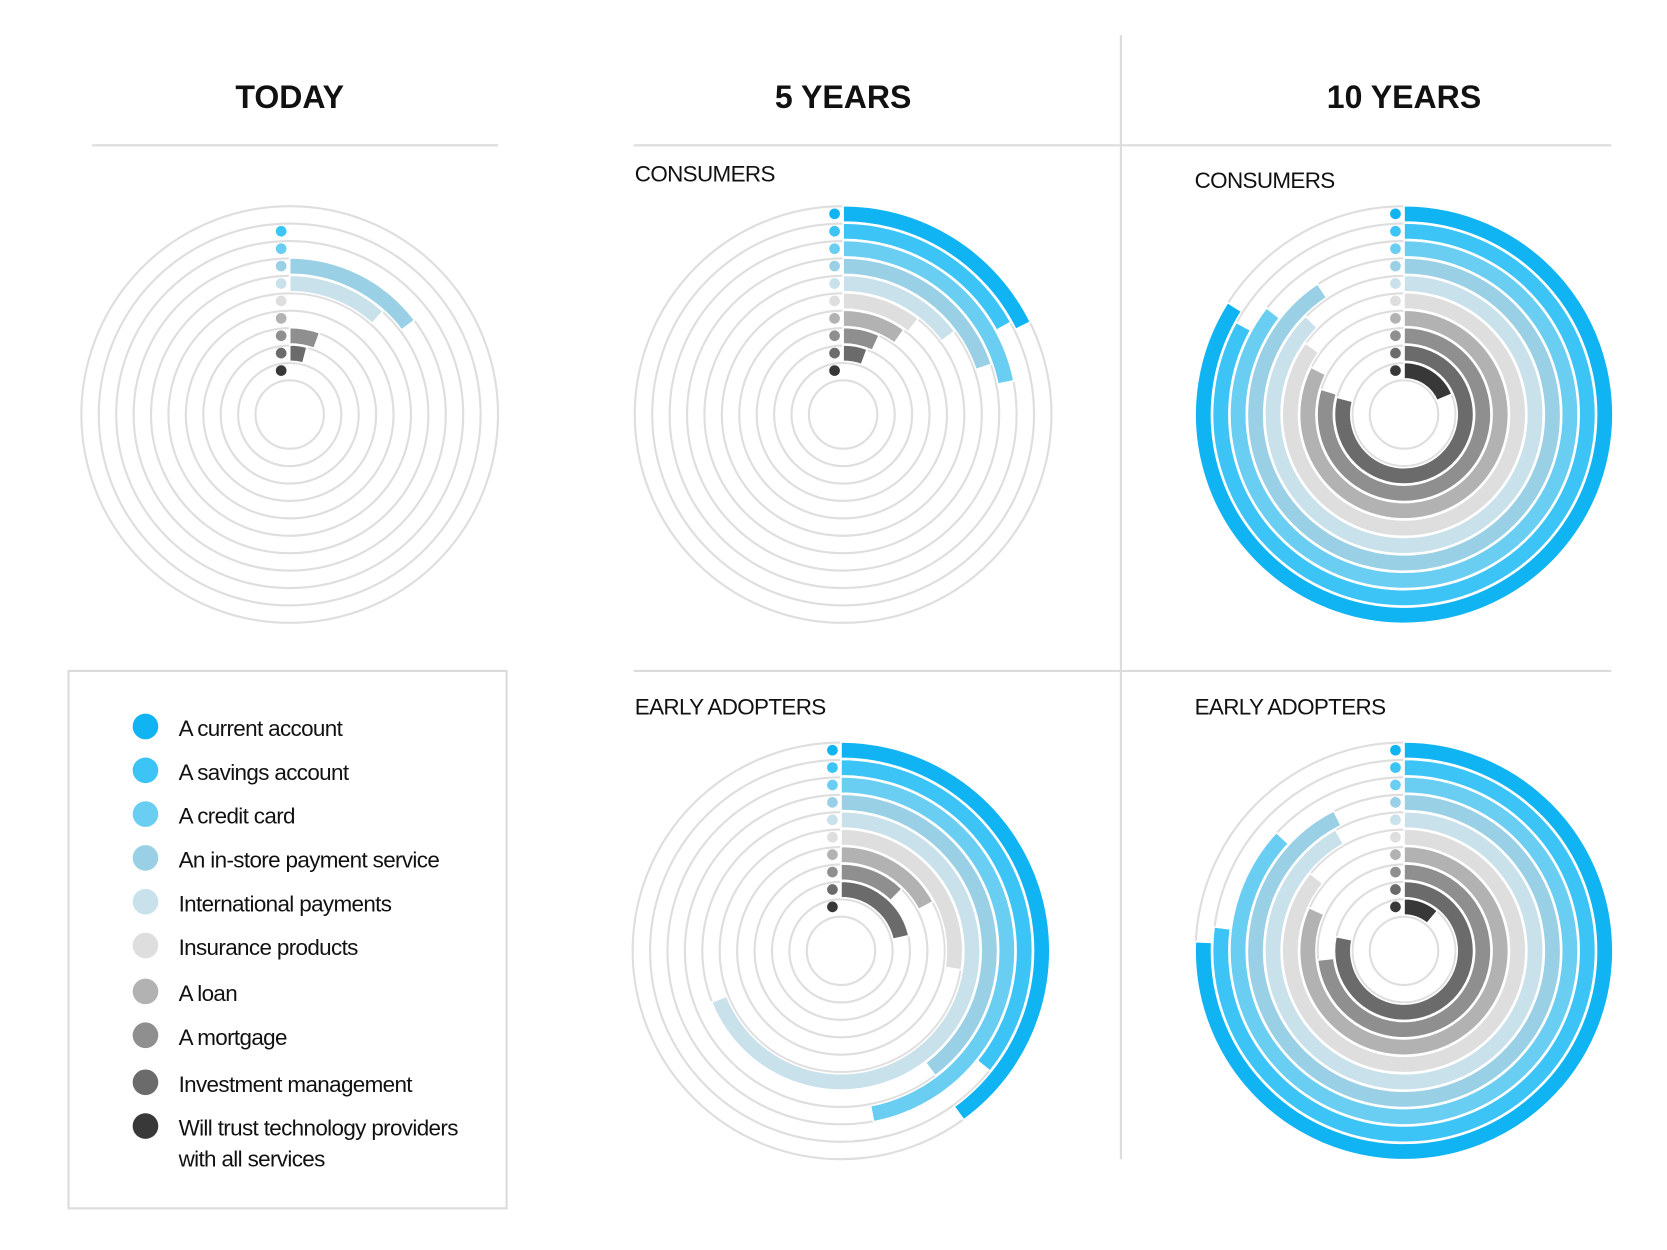 This screenshot has height=1250, width=1667. I want to click on header-today: TODAY, so click(289, 97).